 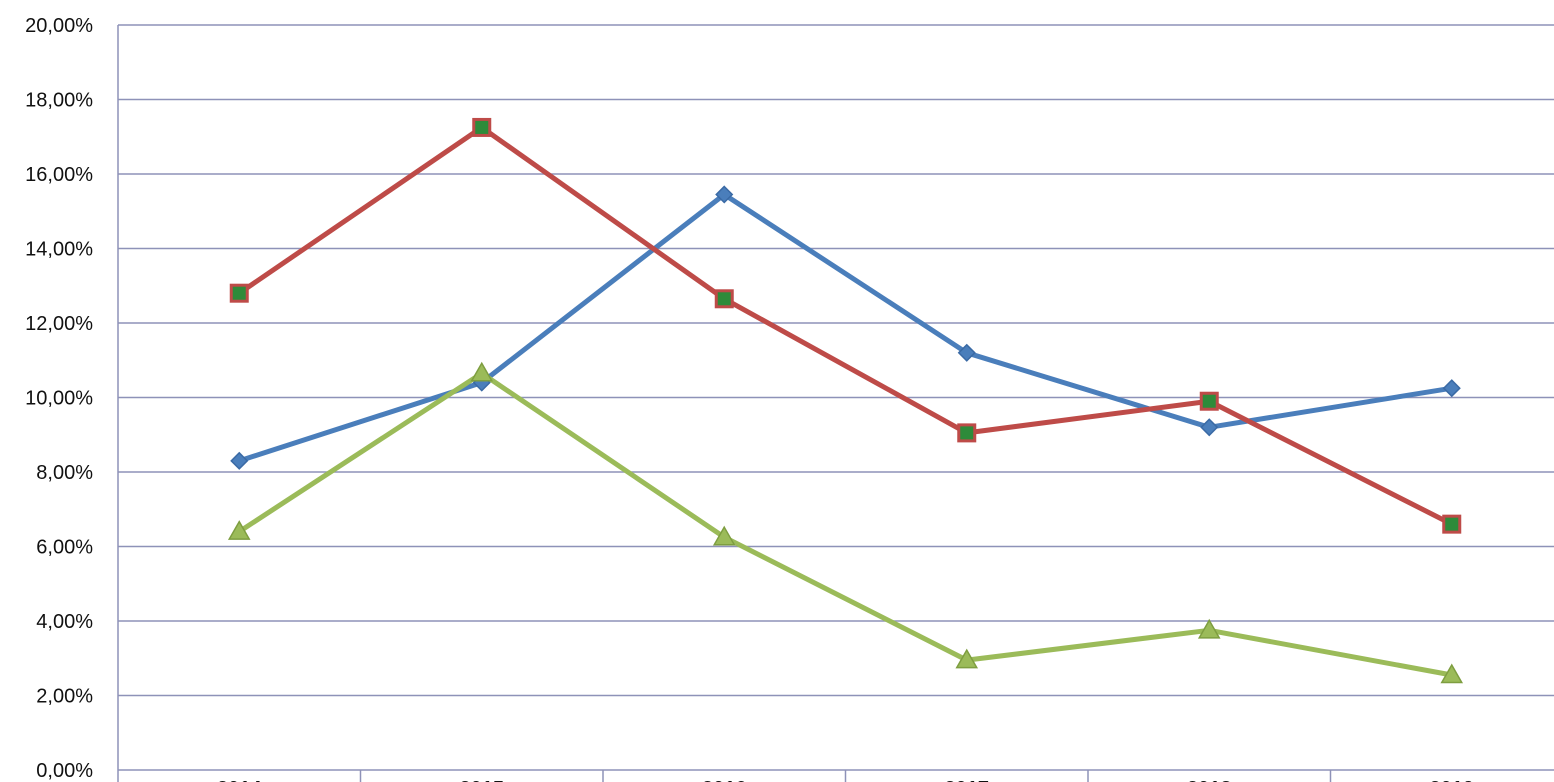 I want to click on y-tick-label: 2,00%, so click(x=64, y=697).